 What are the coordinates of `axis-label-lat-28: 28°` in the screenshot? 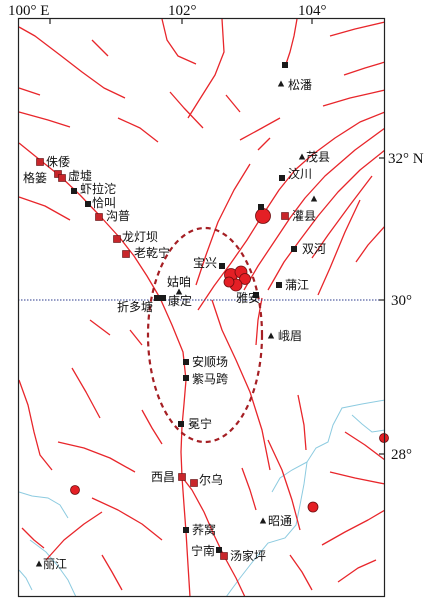 It's located at (401, 455).